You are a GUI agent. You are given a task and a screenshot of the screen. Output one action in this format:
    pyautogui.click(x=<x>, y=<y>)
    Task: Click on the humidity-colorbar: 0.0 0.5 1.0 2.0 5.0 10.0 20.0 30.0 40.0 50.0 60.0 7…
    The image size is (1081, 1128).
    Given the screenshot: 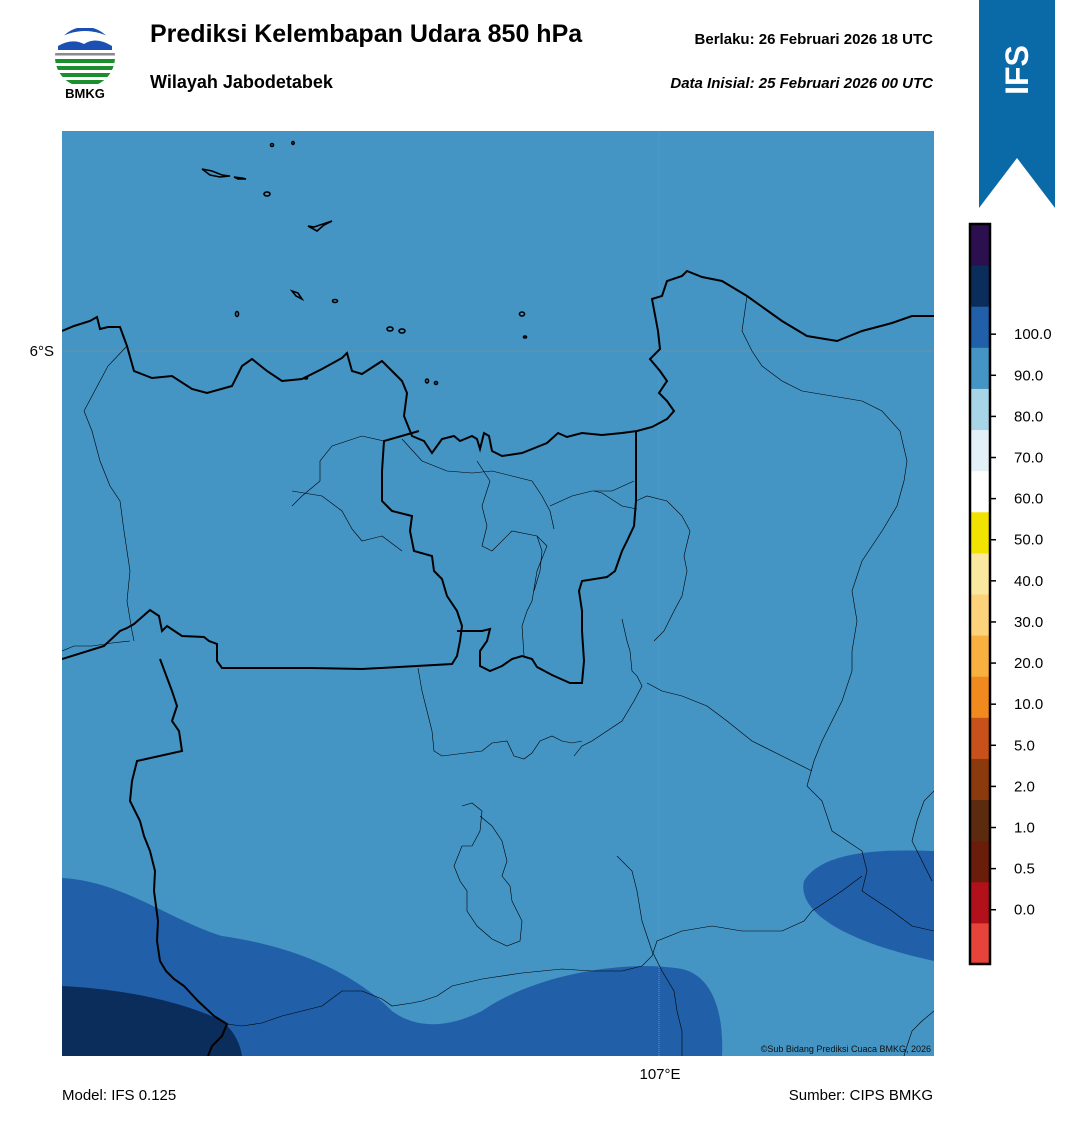 What is the action you would take?
    pyautogui.click(x=1010, y=594)
    